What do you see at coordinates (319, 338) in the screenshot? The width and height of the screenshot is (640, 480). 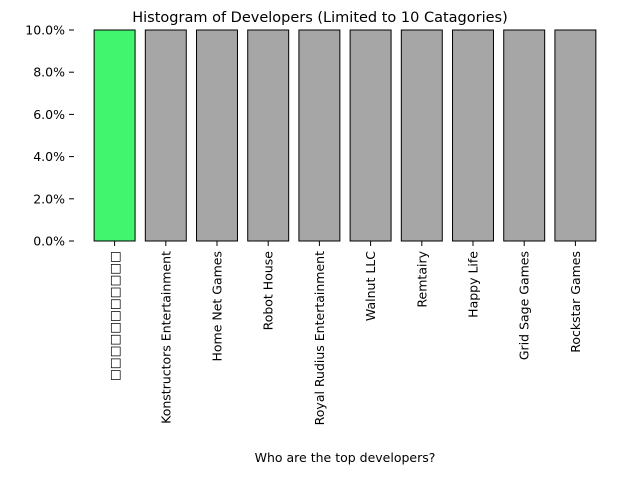 I see `x-tick-label: Royal Rudius Entertainment` at bounding box center [319, 338].